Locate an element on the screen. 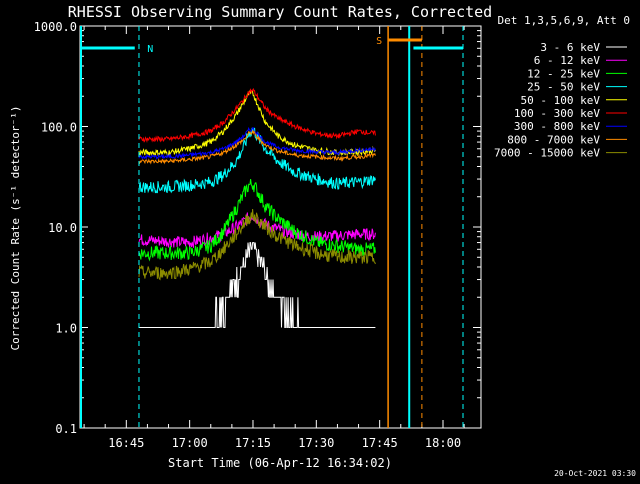  y-tick-label: 0.1 is located at coordinates (66, 429).